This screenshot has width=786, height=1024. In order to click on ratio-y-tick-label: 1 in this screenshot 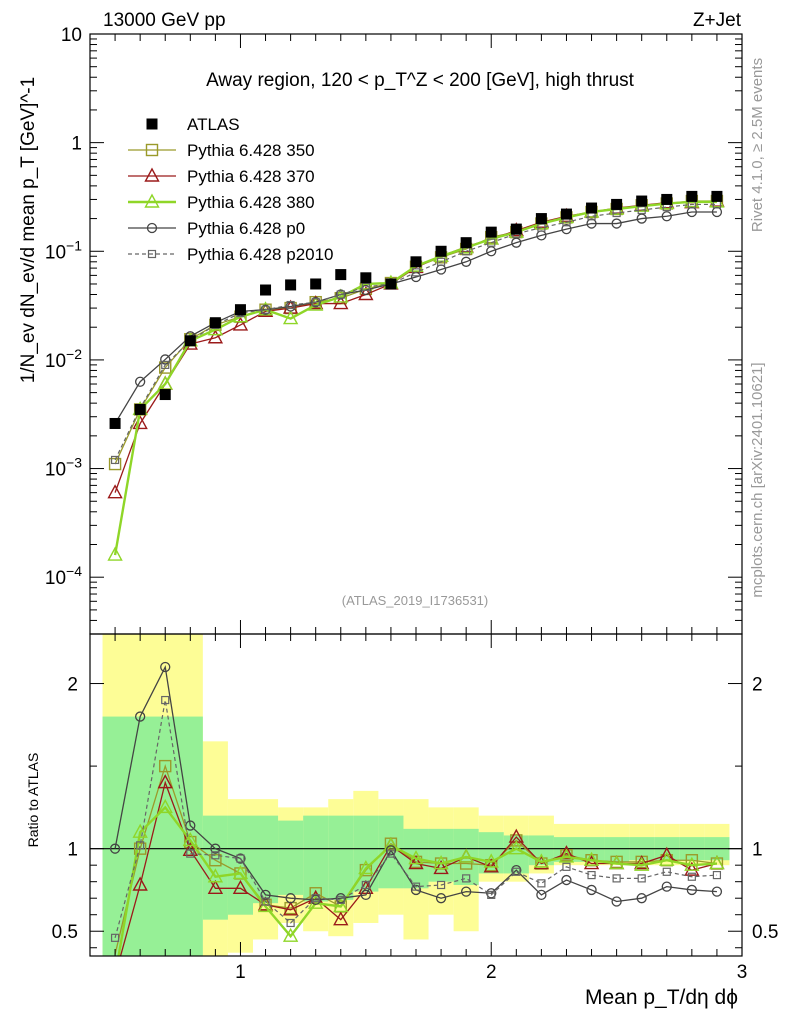, I will do `click(72, 850)`.